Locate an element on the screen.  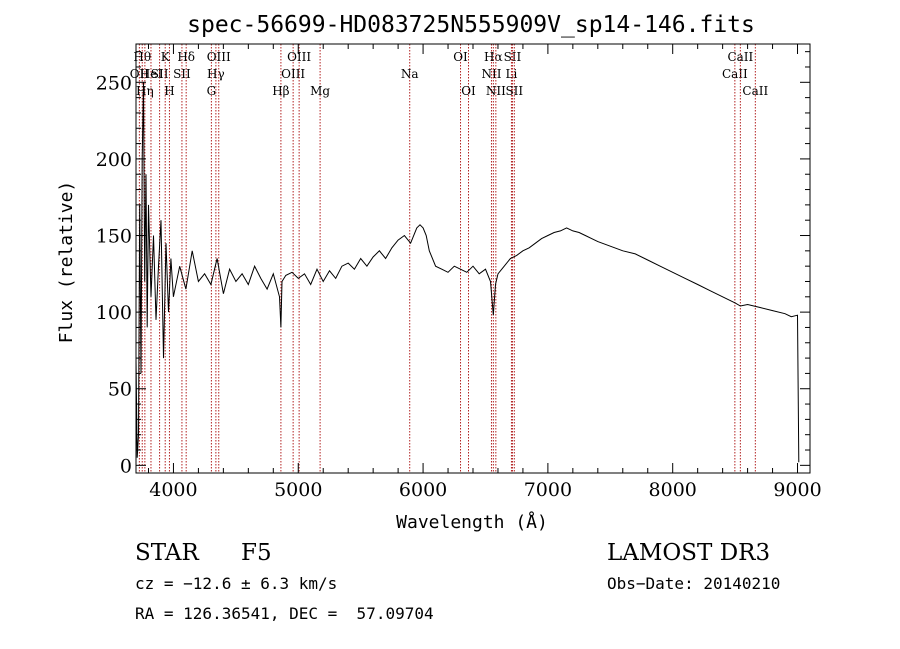
spectral-line-label: Mg is located at coordinates (320, 91).